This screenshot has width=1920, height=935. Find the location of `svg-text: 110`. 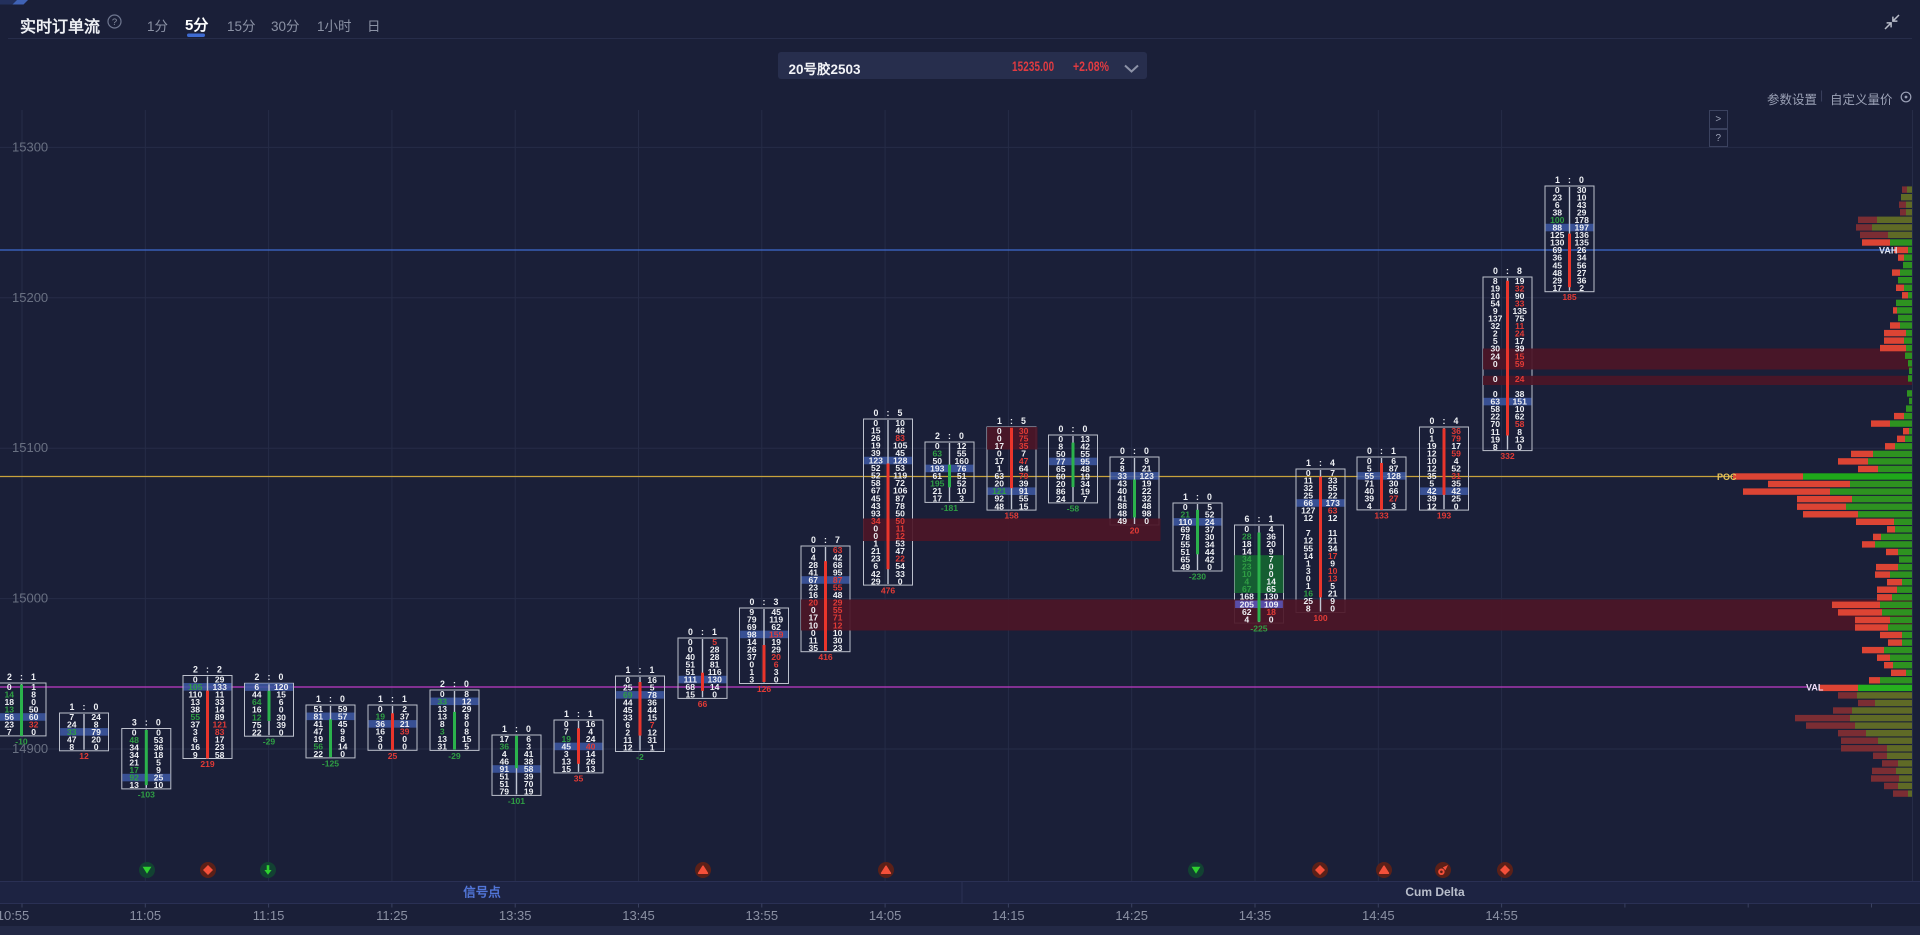

svg-text: 110 is located at coordinates (1185, 522).